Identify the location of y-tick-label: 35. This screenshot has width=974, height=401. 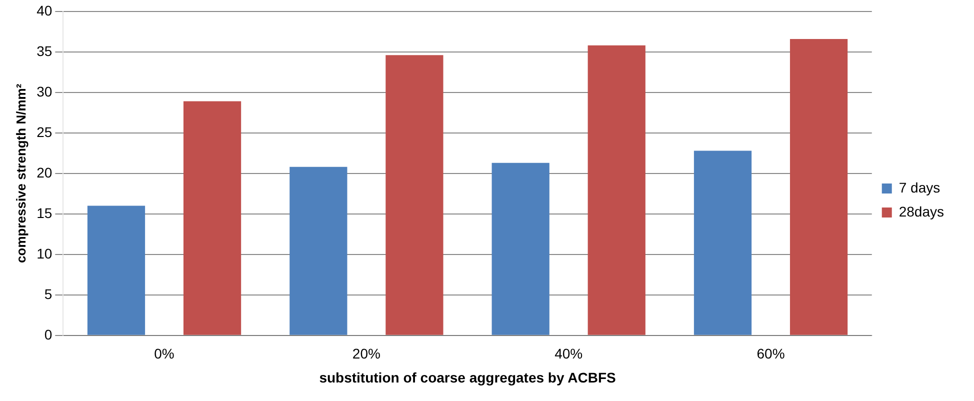
(44, 50).